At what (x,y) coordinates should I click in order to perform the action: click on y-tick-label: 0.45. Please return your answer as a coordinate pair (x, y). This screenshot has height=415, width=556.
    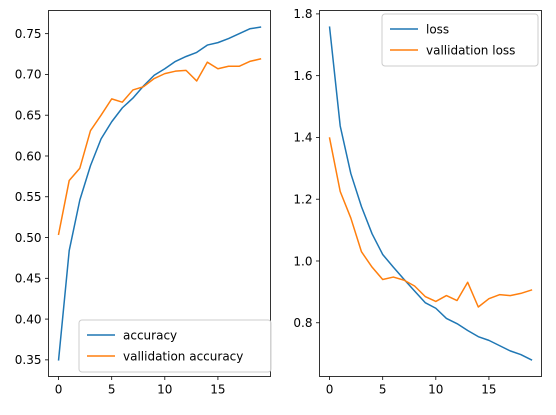
    Looking at the image, I should click on (28, 279).